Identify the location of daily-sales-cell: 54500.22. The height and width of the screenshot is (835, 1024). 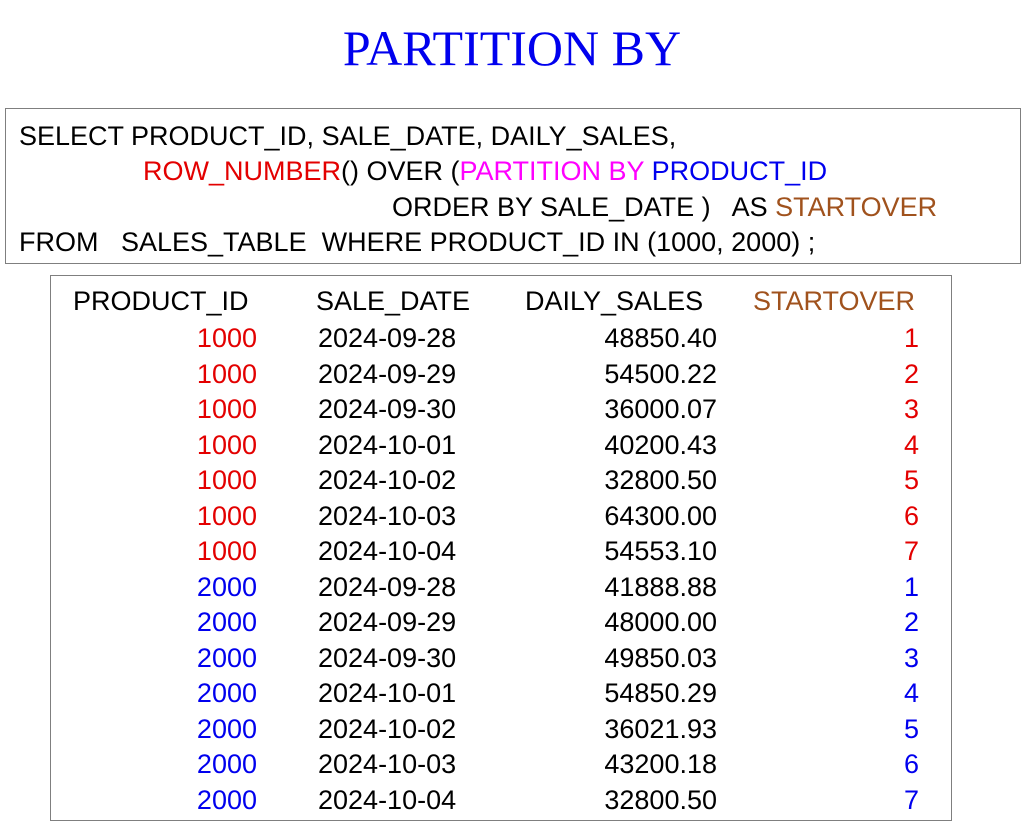
(660, 373).